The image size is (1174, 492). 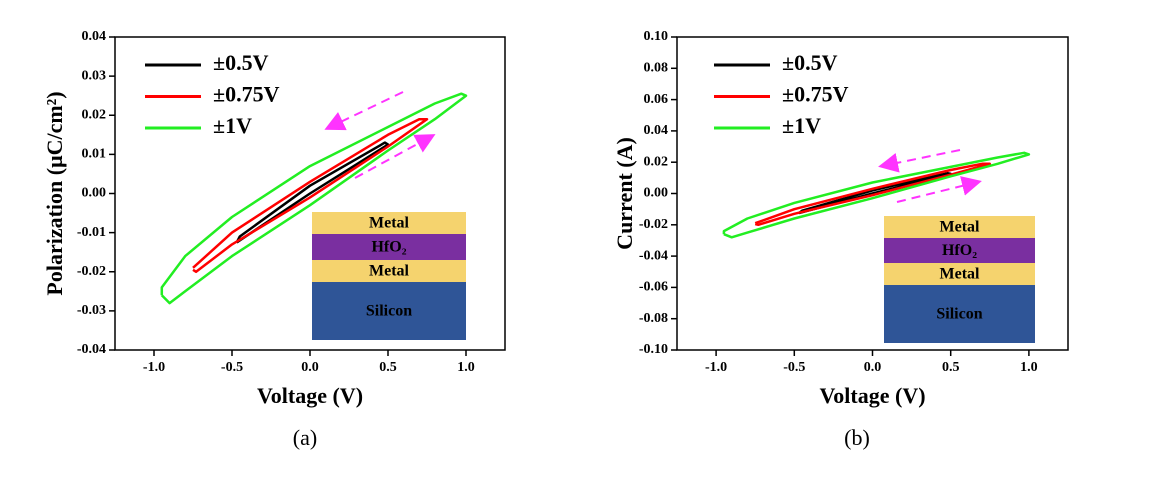 I want to click on y-tick-label: 0.03, so click(x=94, y=75).